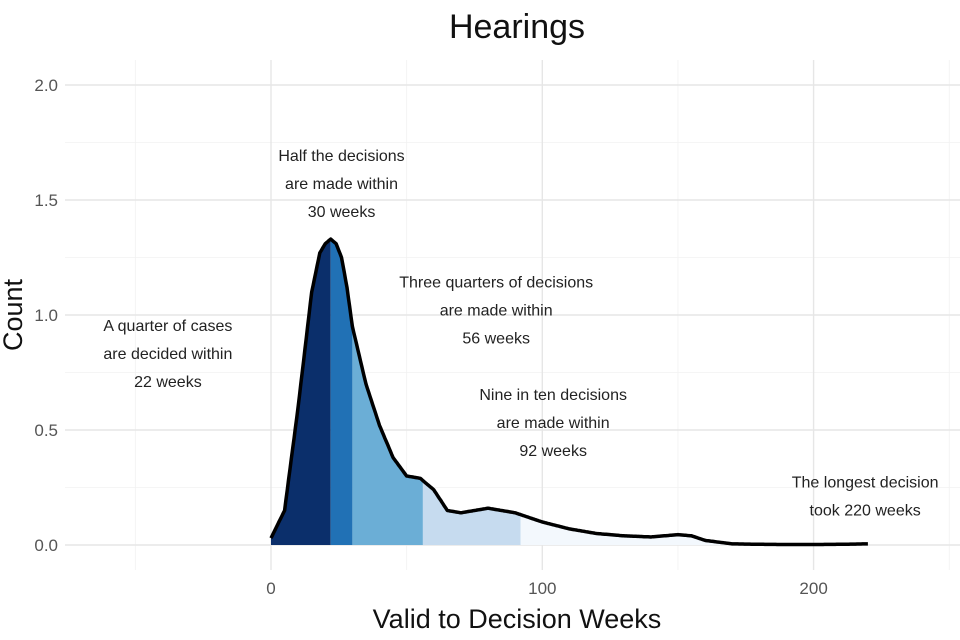 The image size is (960, 640). I want to click on annotation-line: 56 weeks, so click(496, 338).